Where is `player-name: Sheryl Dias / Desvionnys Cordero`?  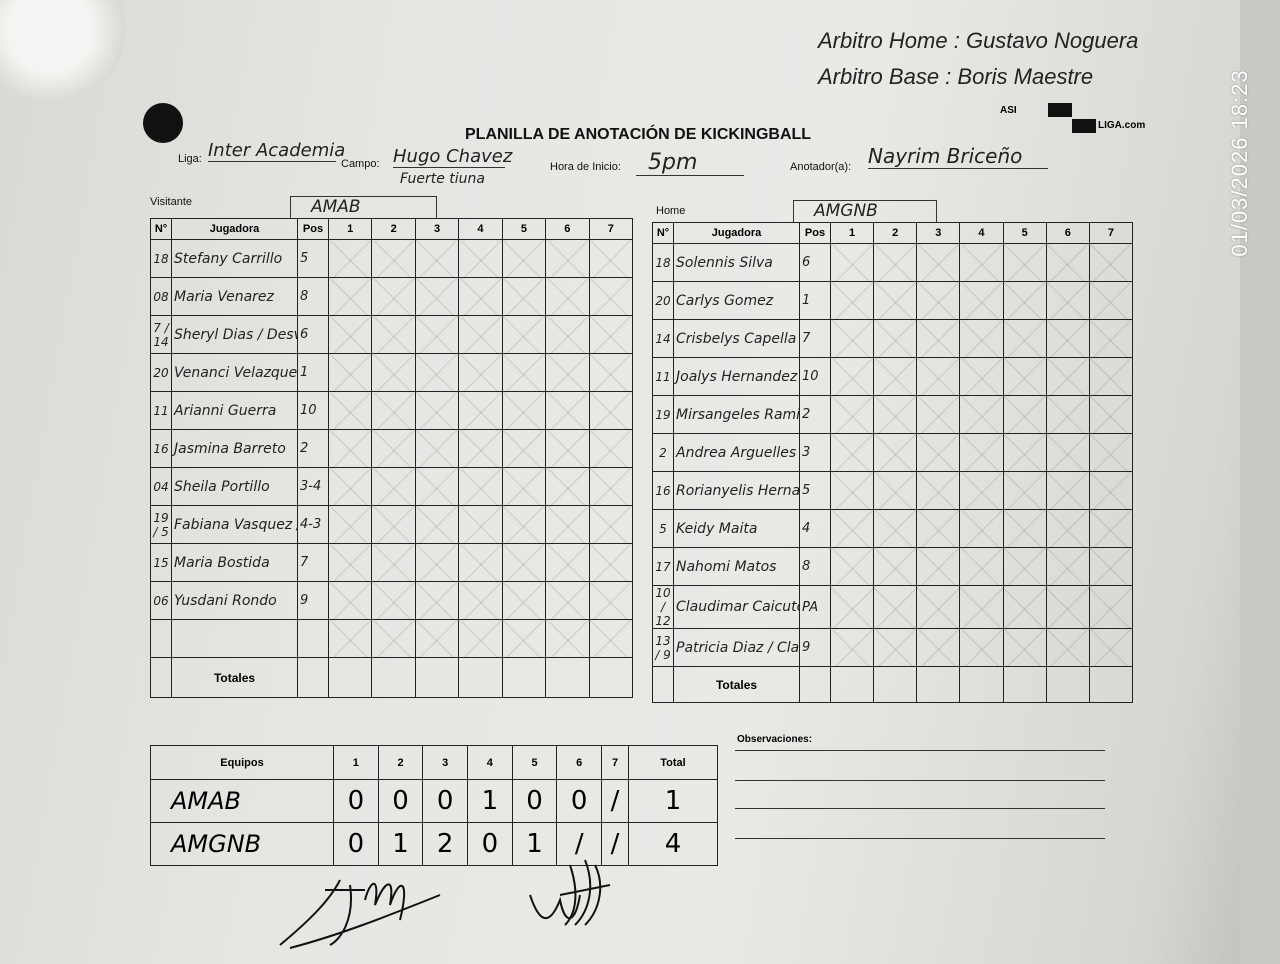
player-name: Sheryl Dias / Desvionnys Cordero is located at coordinates (234, 334).